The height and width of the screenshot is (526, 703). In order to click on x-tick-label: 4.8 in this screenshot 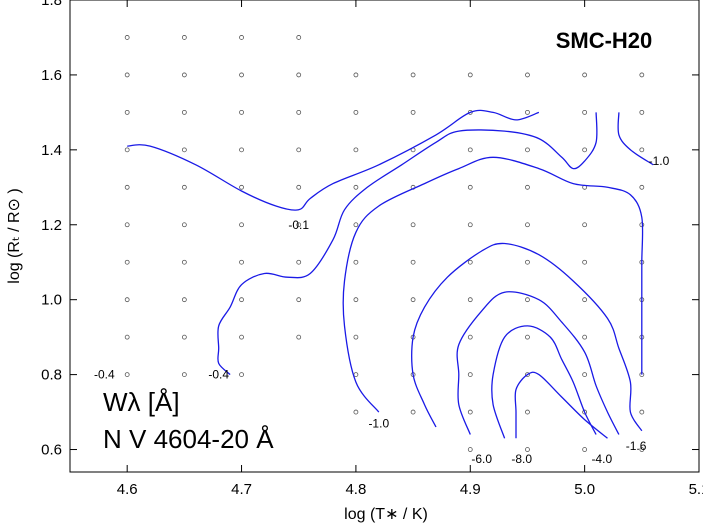, I will do `click(355, 489)`.